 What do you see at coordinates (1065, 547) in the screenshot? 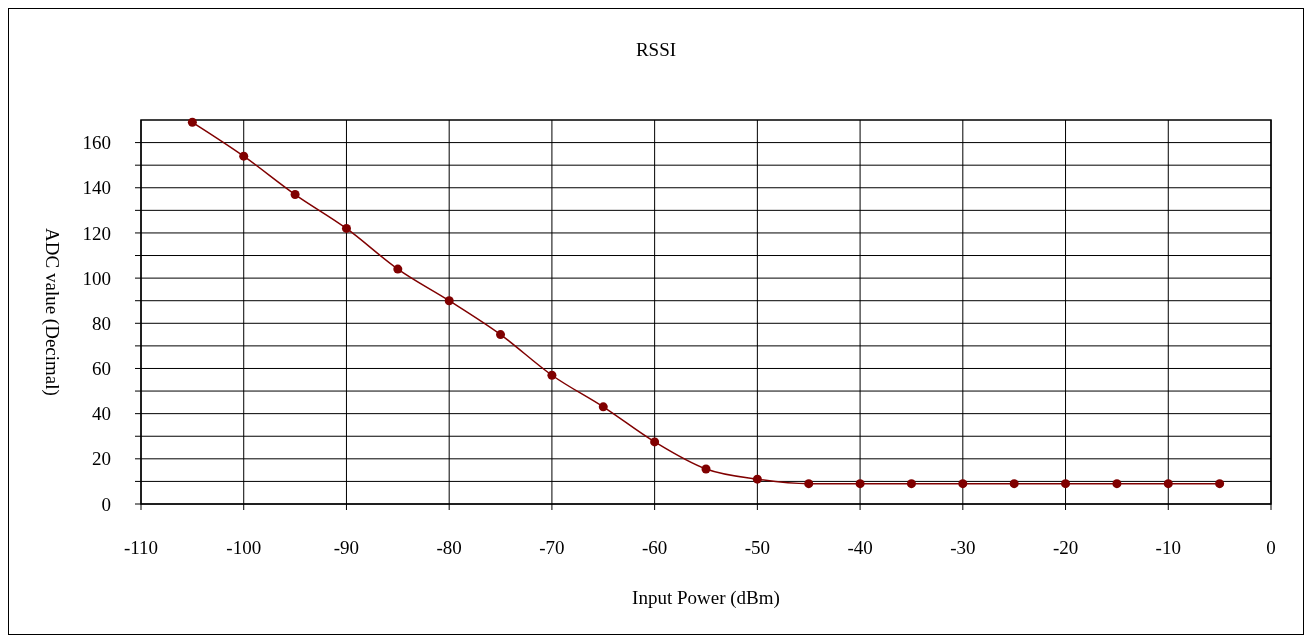
I see `x-tick-label: -20` at bounding box center [1065, 547].